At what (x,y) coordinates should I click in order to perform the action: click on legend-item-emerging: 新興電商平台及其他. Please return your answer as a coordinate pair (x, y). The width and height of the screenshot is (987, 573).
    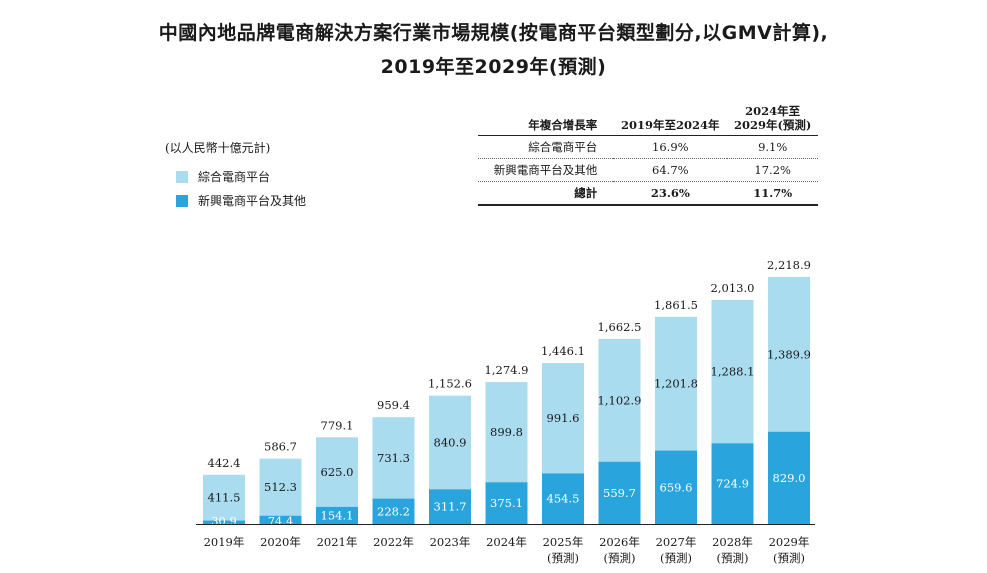
    Looking at the image, I should click on (241, 200).